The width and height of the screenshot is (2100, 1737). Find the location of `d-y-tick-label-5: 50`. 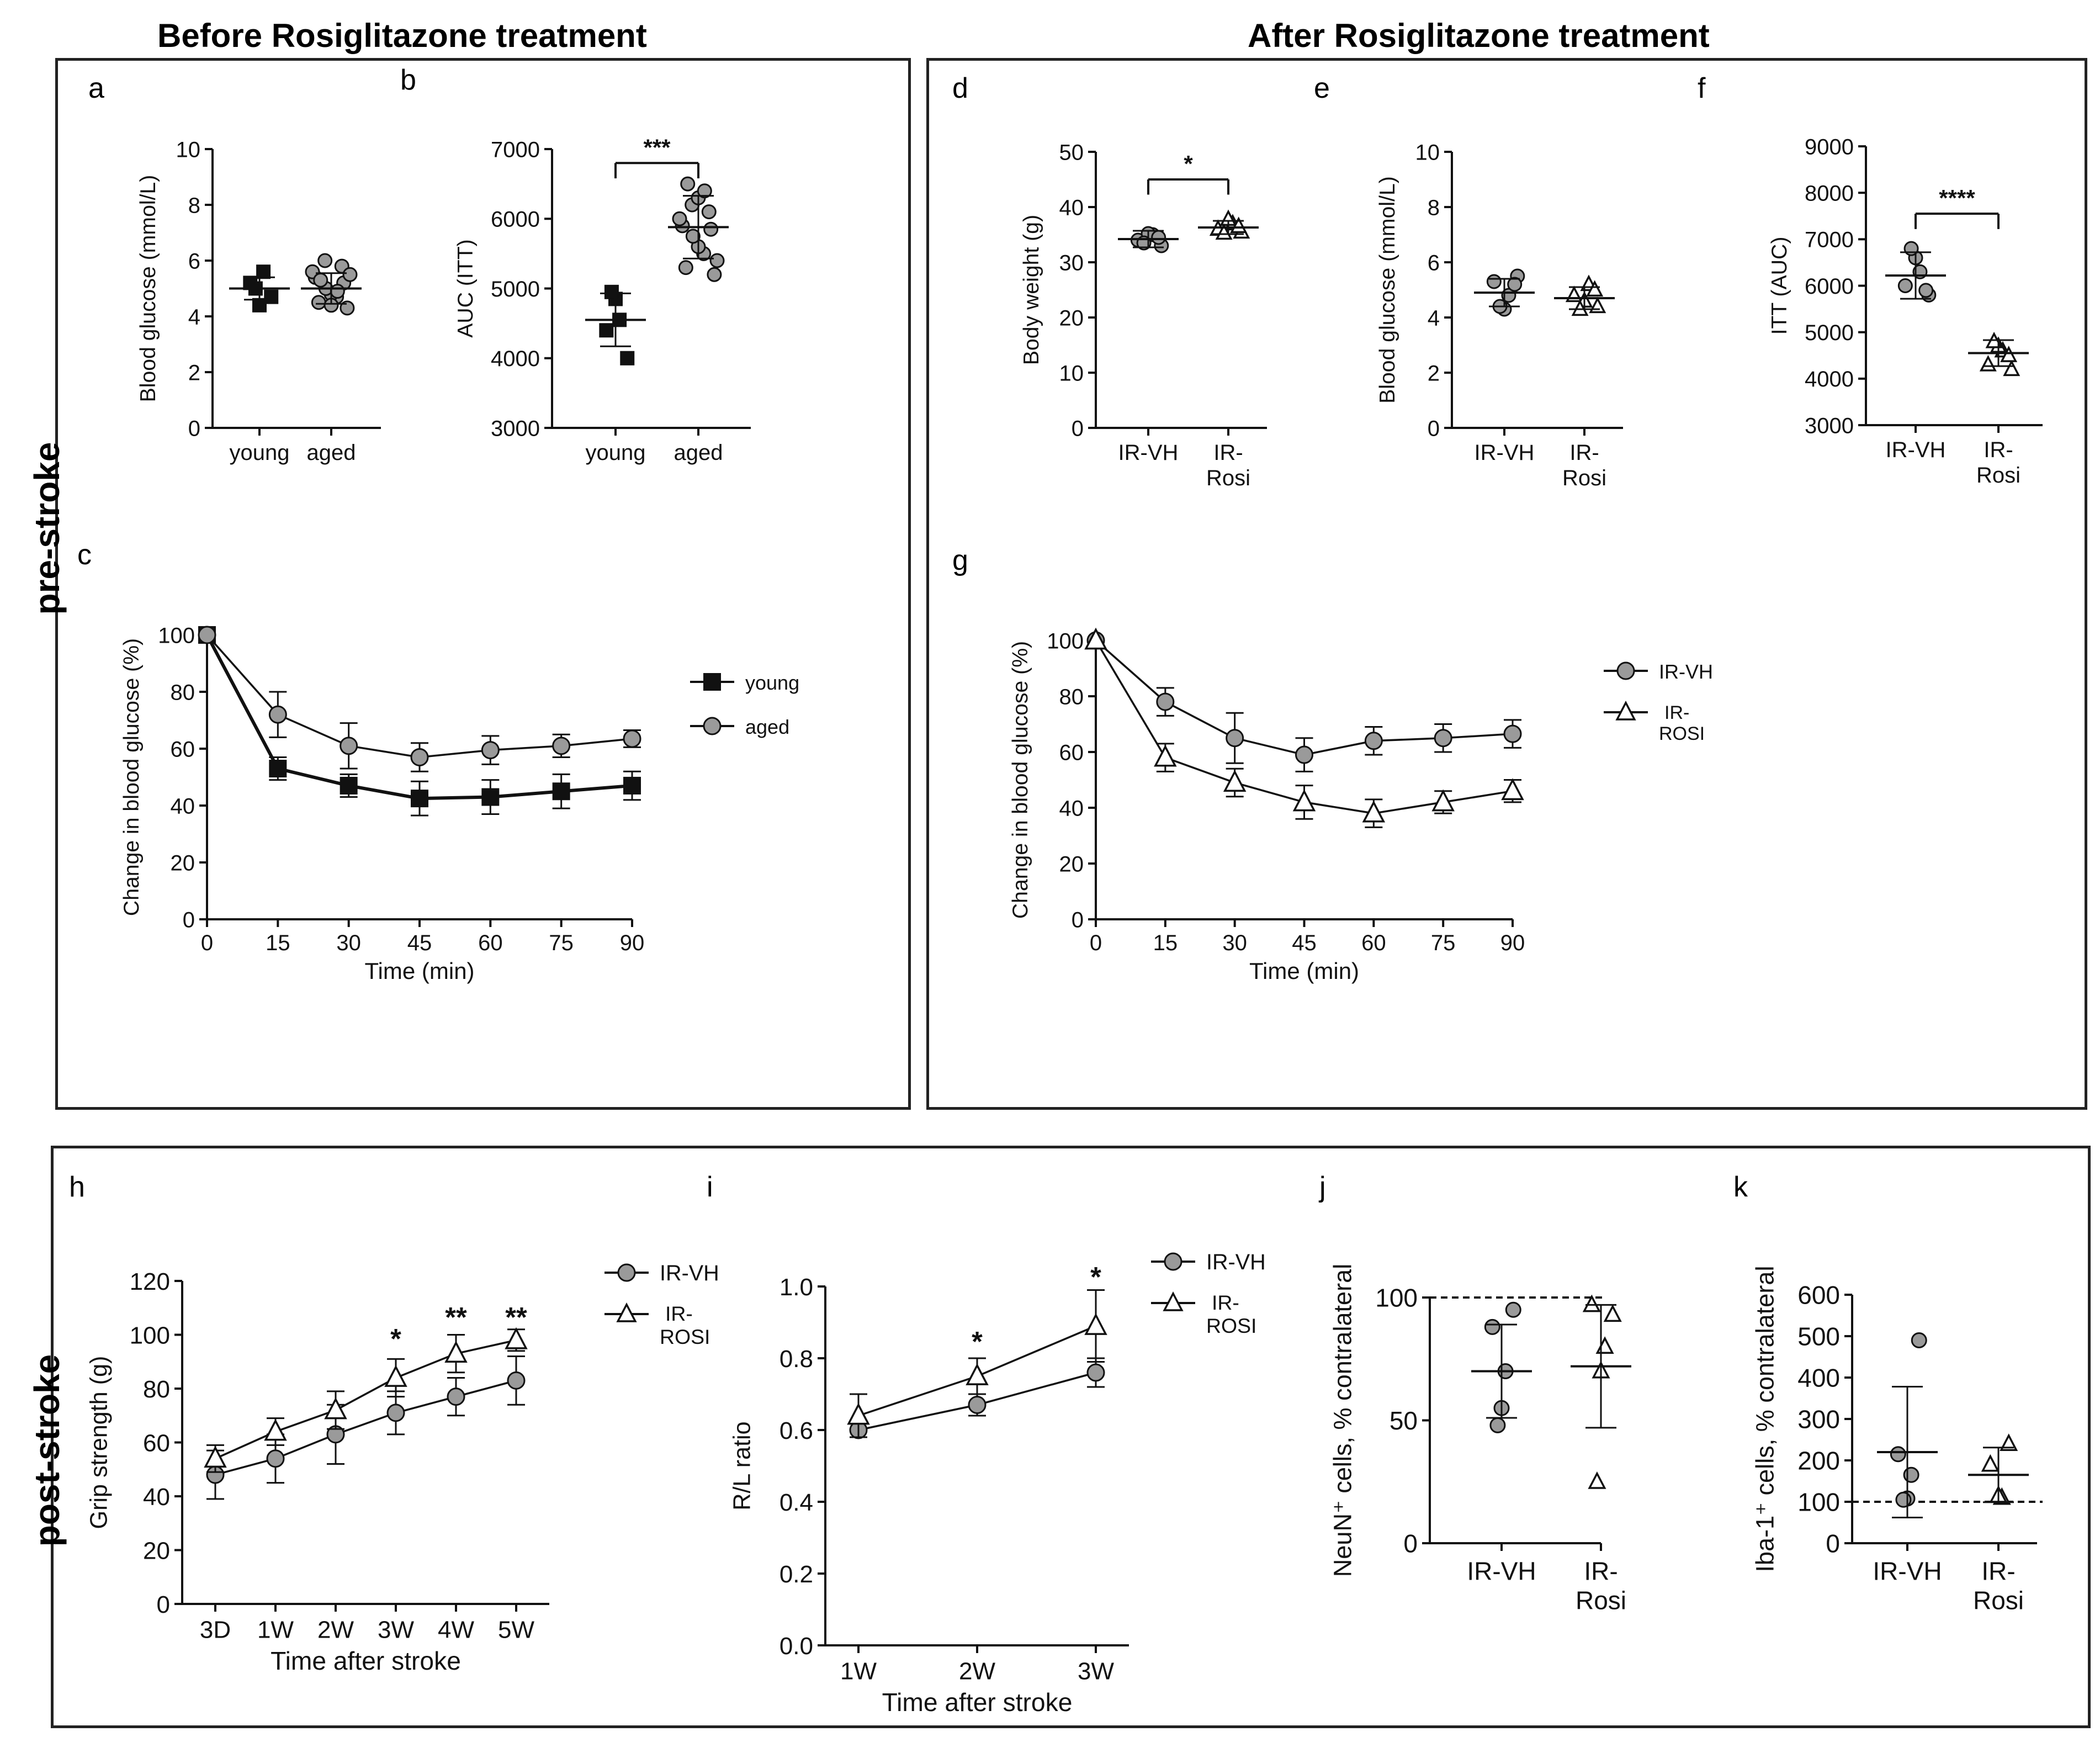

d-y-tick-label-5: 50 is located at coordinates (1071, 152).